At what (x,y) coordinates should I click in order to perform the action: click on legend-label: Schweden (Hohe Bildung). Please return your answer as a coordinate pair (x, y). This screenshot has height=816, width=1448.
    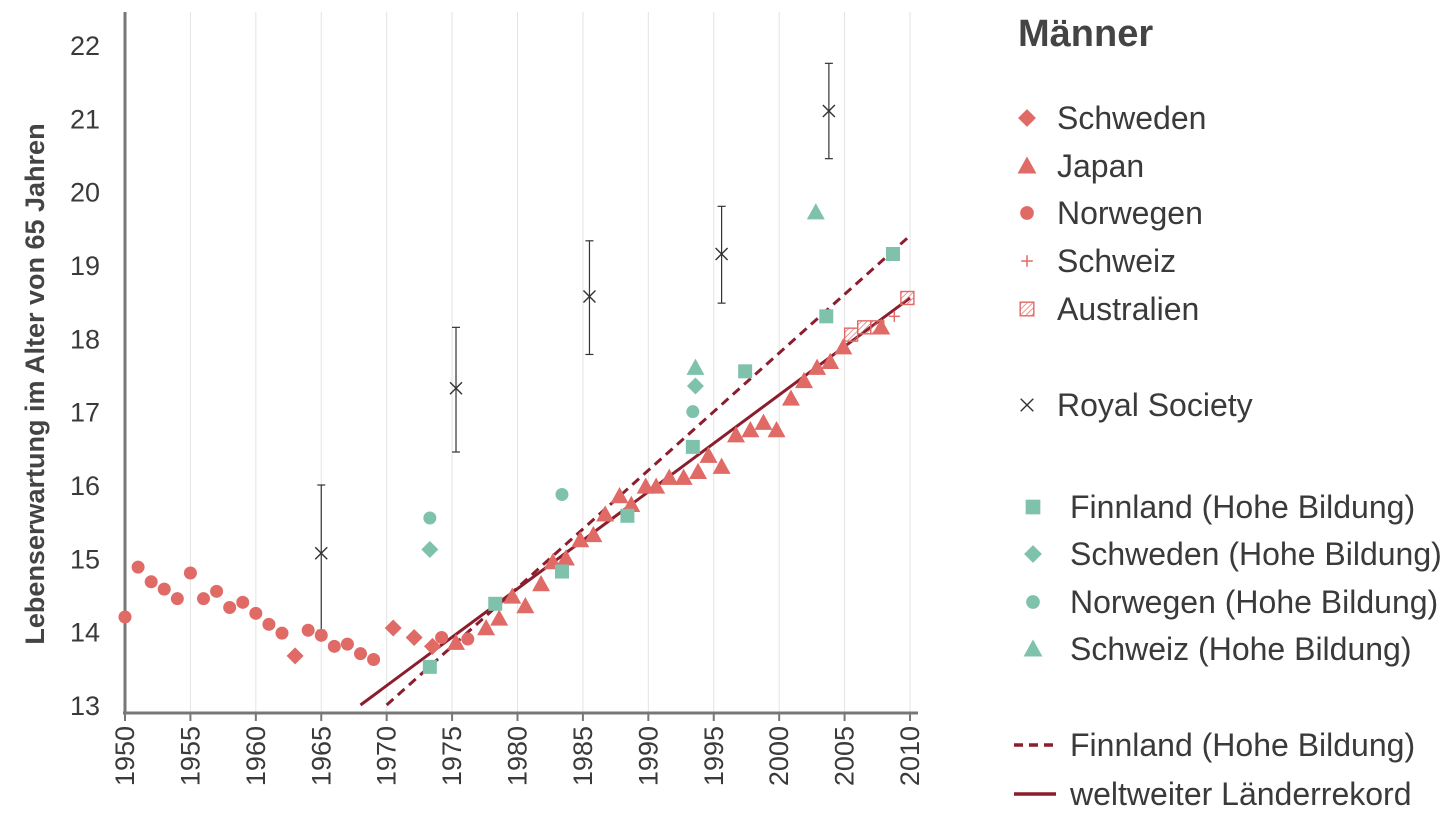
    Looking at the image, I should click on (1256, 554).